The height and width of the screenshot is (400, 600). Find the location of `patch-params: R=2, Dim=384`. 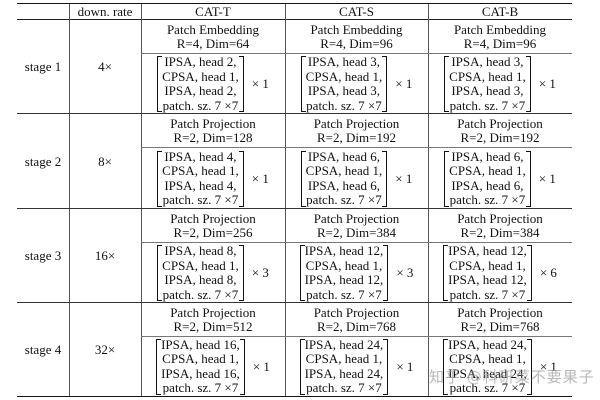

patch-params: R=2, Dim=384 is located at coordinates (500, 232).